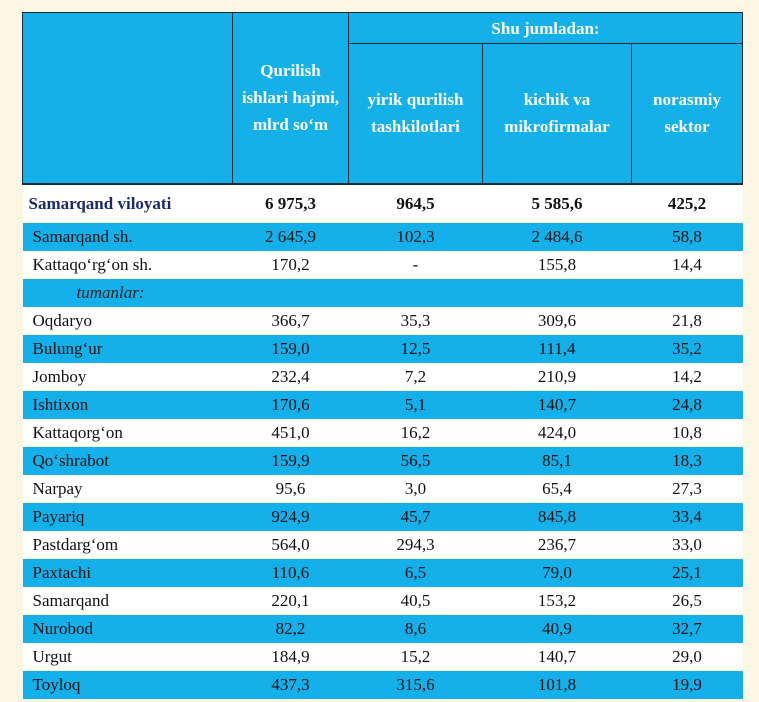  Describe the element at coordinates (127, 432) in the screenshot. I see `row-name: Kattaqorg‘on` at that location.